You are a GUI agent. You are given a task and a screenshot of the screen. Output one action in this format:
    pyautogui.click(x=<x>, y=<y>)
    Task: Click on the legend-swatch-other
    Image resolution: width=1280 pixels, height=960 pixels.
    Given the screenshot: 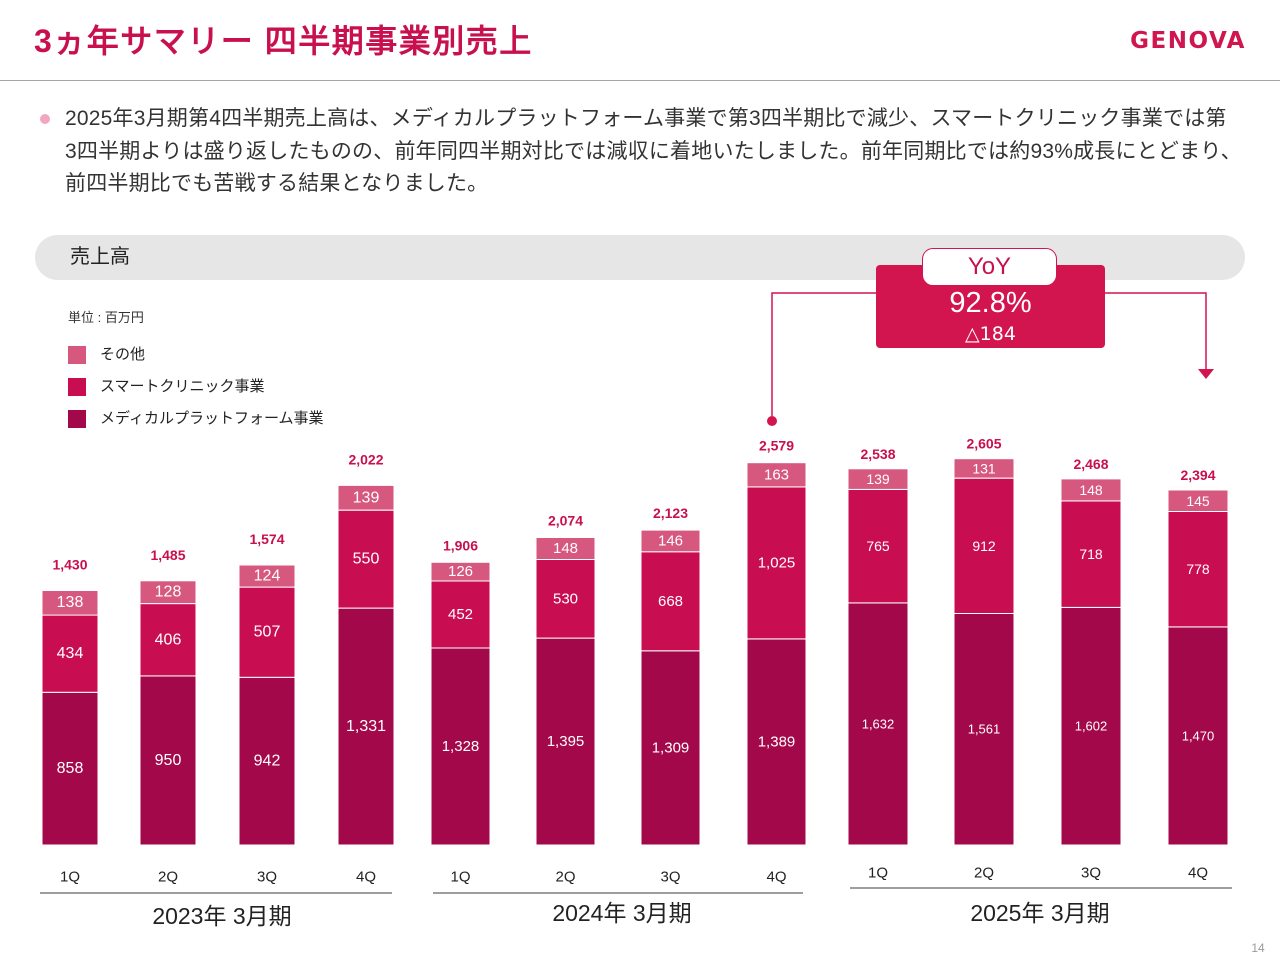 What is the action you would take?
    pyautogui.click(x=77, y=355)
    